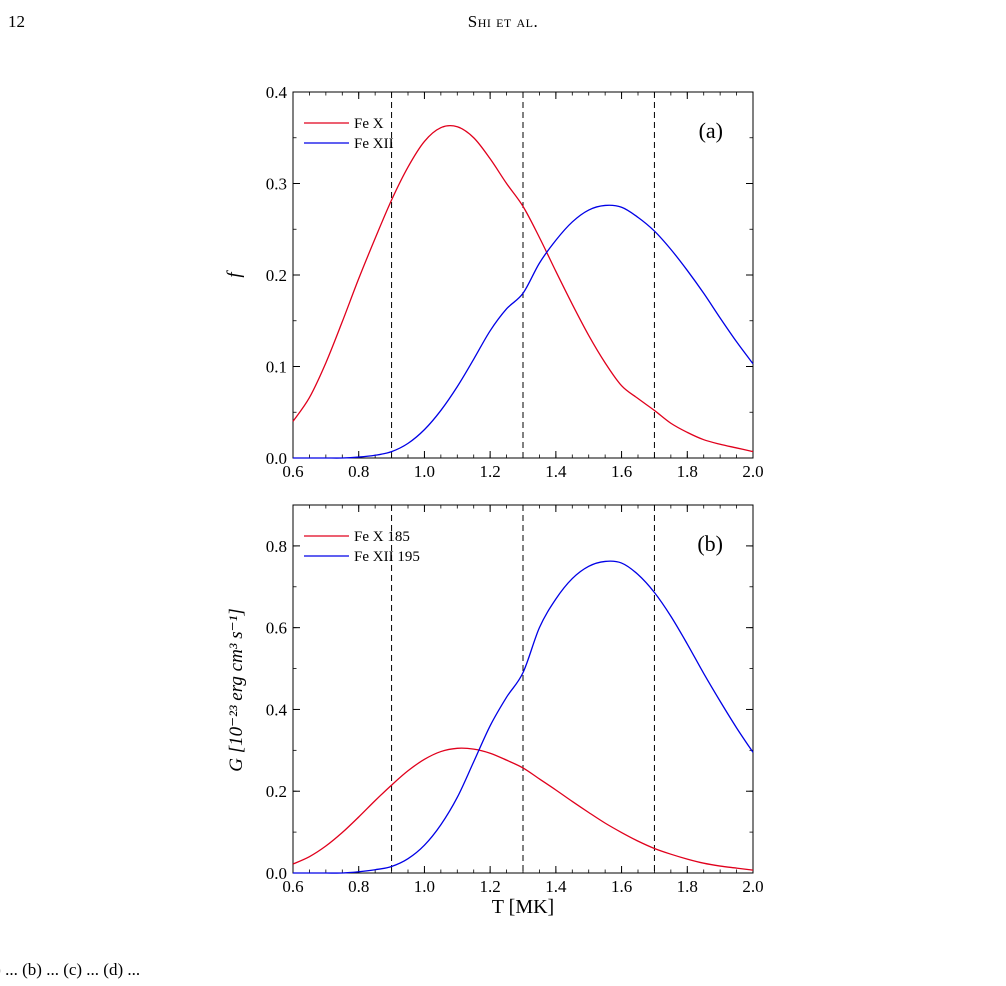 Image resolution: width=1006 pixels, height=986 pixels. What do you see at coordinates (234, 274) in the screenshot?
I see `y-axis-label: f` at bounding box center [234, 274].